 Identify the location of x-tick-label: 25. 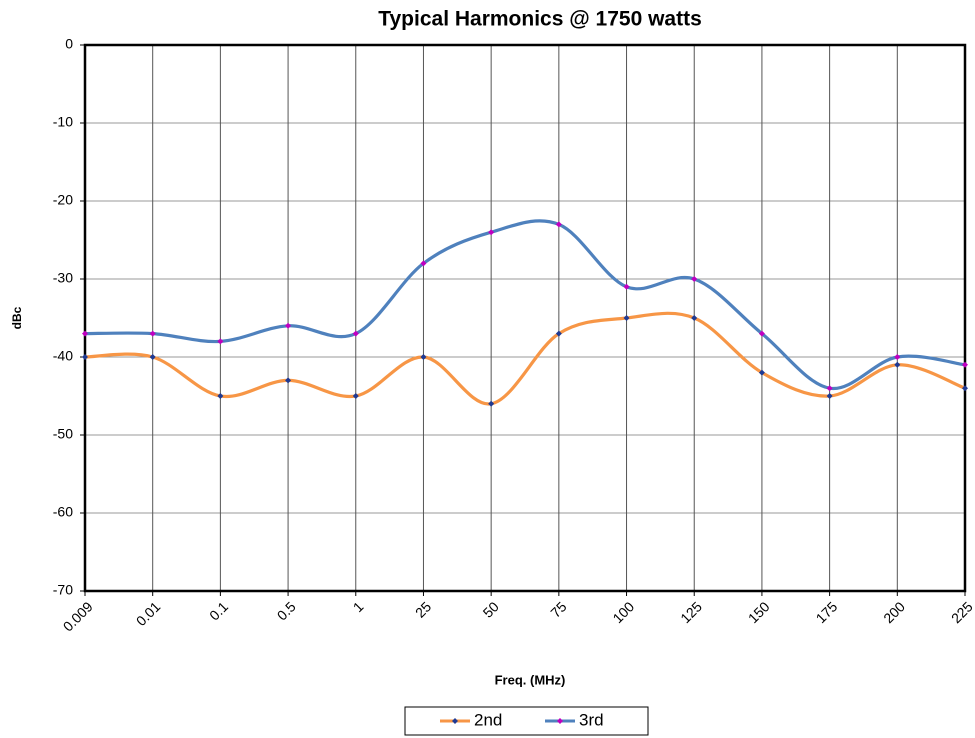
(423, 609).